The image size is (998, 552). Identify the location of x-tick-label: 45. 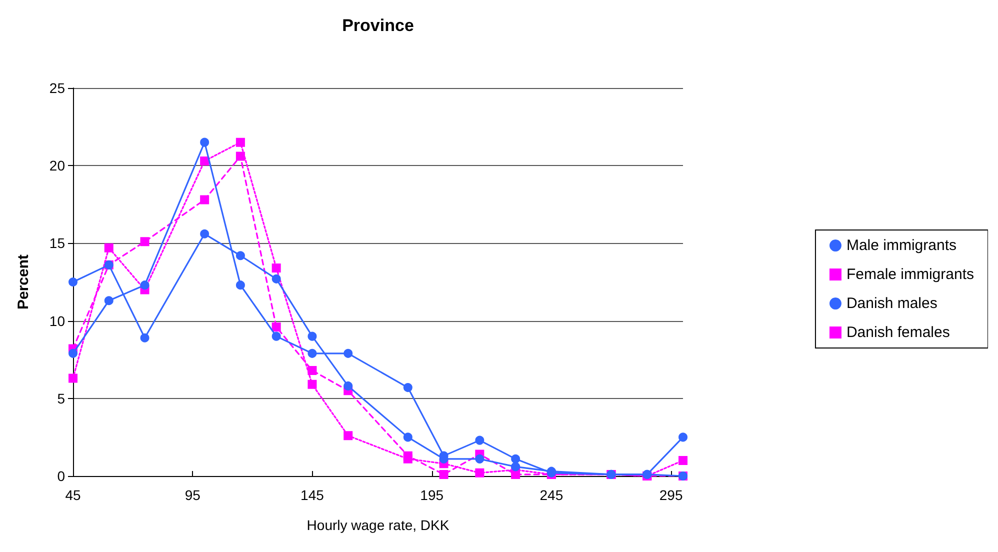
(73, 495).